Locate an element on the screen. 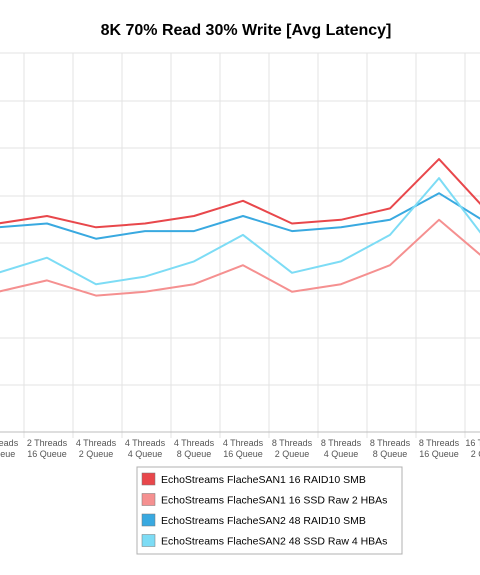 Image resolution: width=480 pixels, height=575 pixels. x-tick-label: 4 Threads 2 Queue is located at coordinates (96, 448).